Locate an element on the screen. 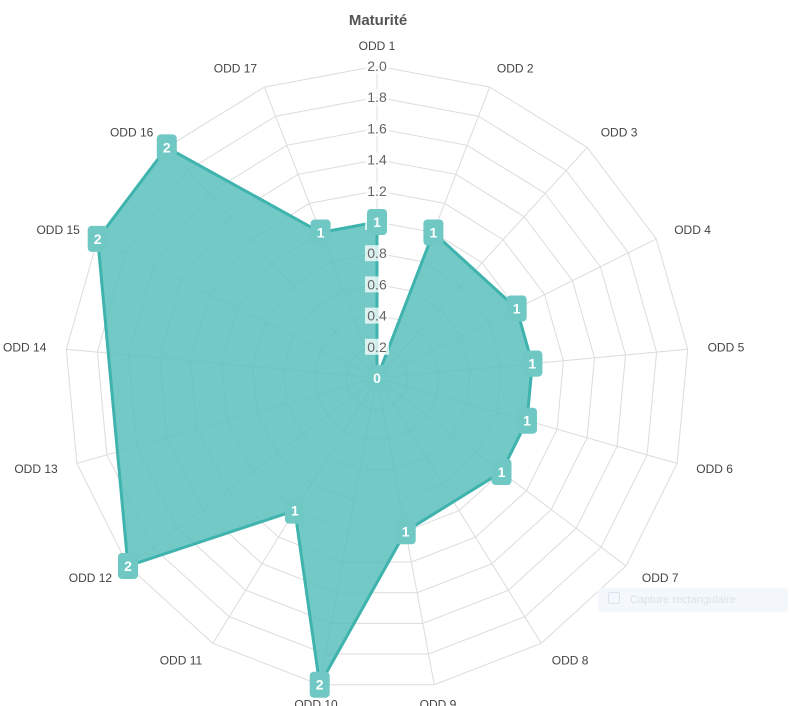  axis-label: ODD 10 is located at coordinates (316, 701).